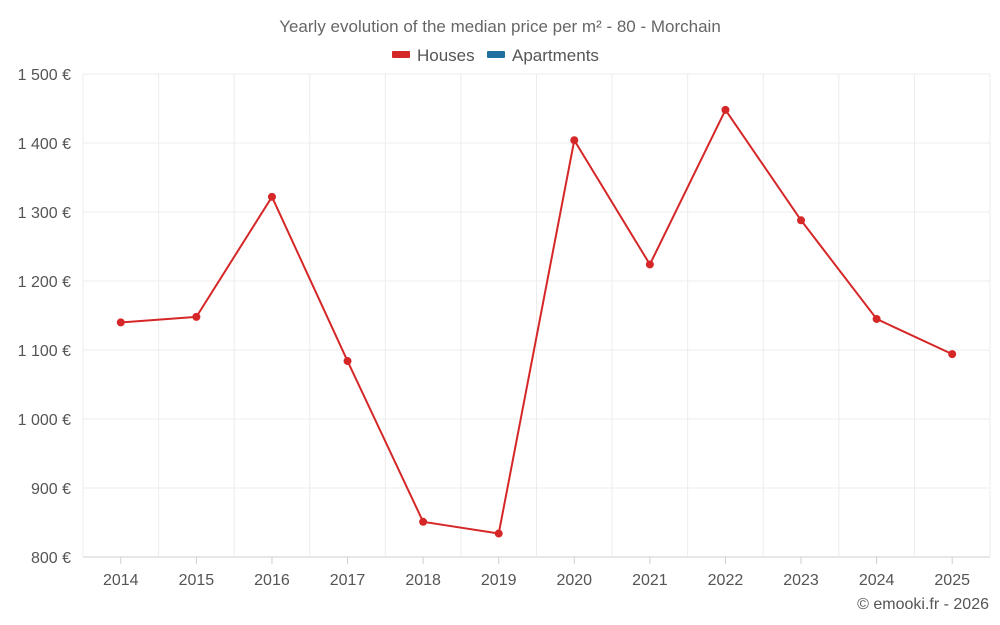 Image resolution: width=1000 pixels, height=625 pixels. Describe the element at coordinates (574, 580) in the screenshot. I see `x-tick-label: 2020` at that location.